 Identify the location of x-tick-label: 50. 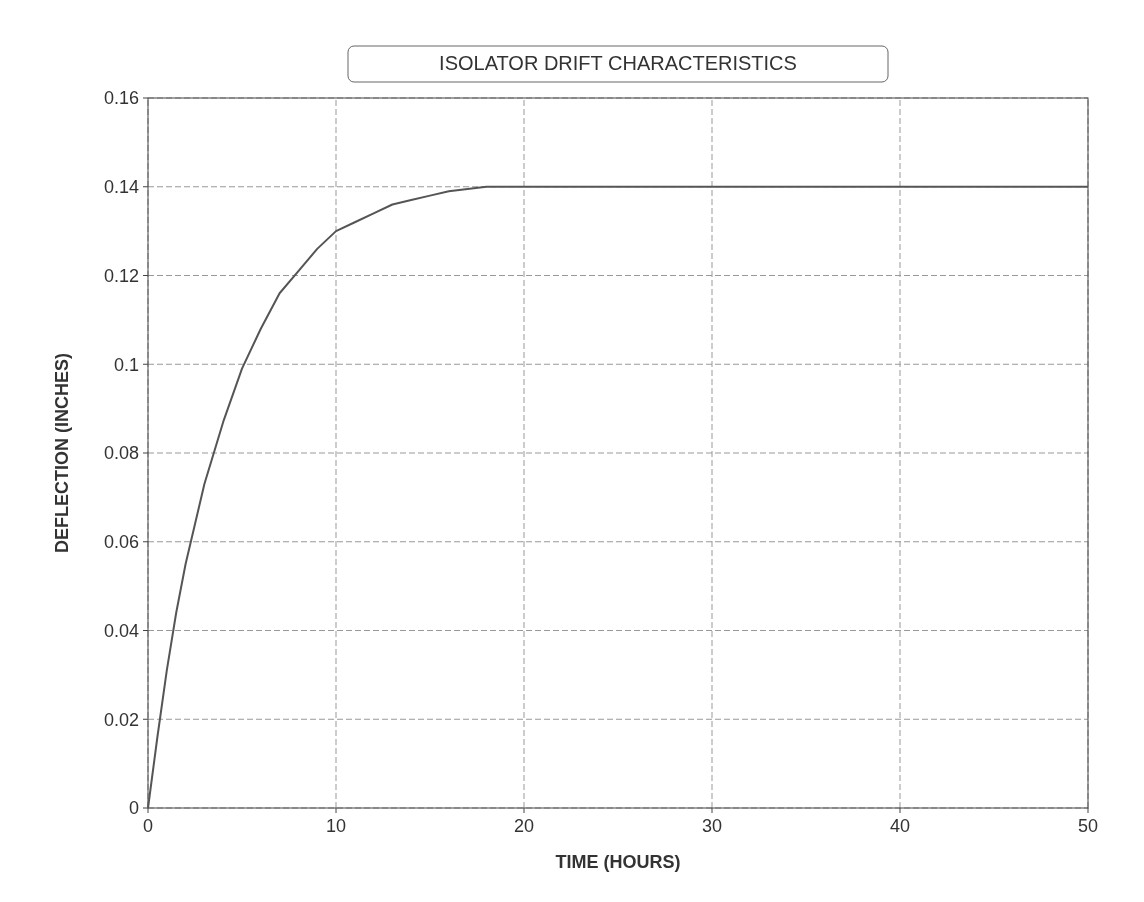
(1088, 826).